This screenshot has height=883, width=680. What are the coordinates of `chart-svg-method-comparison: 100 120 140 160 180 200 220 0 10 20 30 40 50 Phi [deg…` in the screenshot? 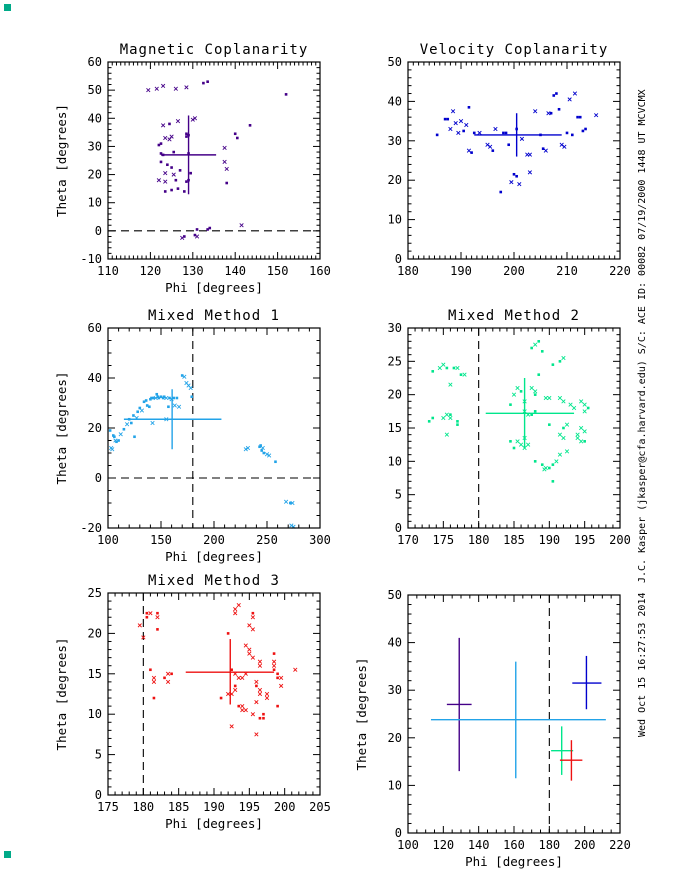 It's located at (492, 728).